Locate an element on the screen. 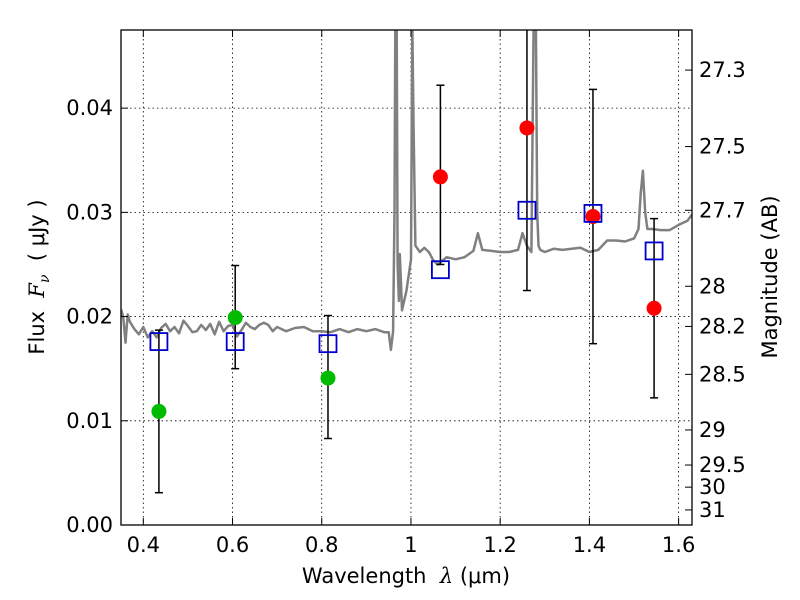 The image size is (800, 600). x-tick-label: 1 is located at coordinates (410, 545).